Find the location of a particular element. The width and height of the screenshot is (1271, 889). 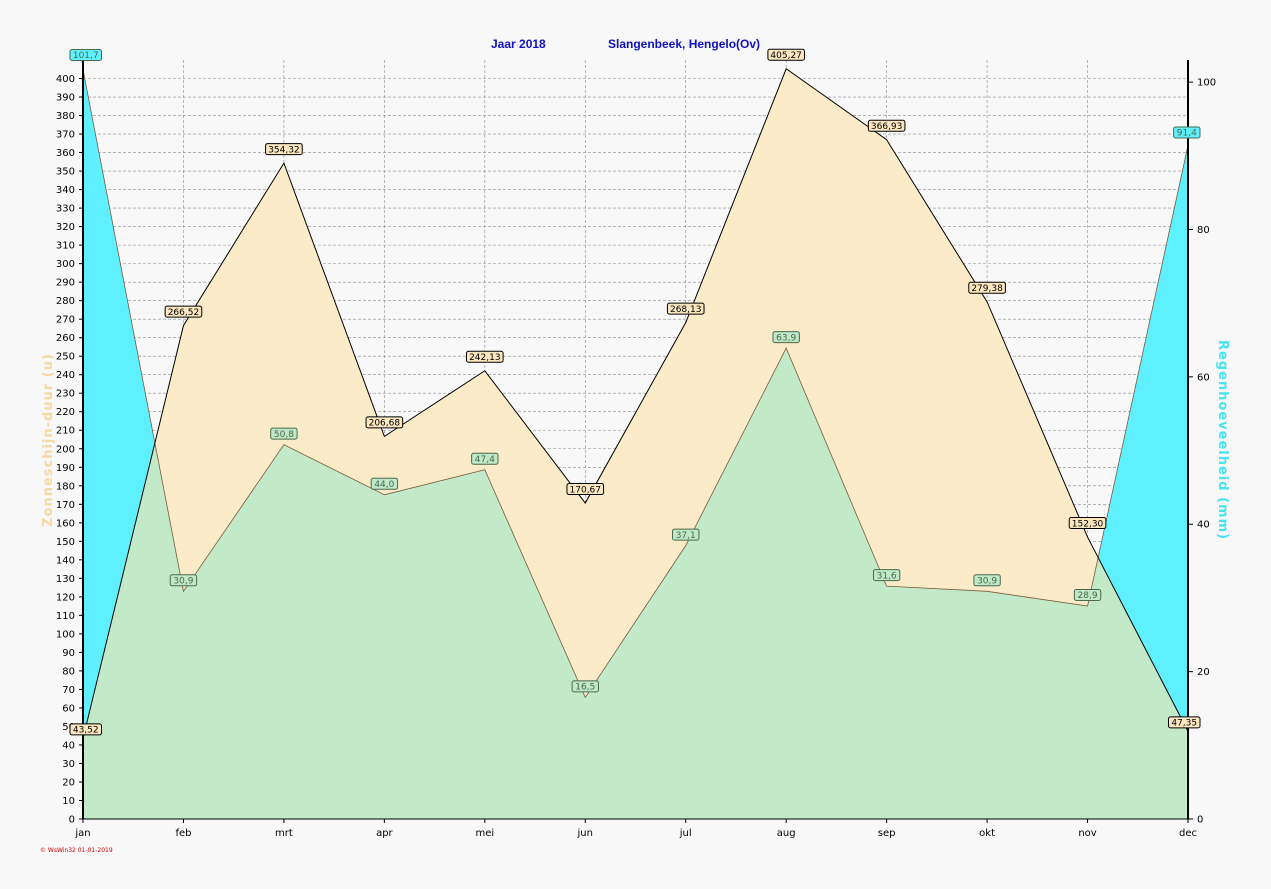

sunshine-label-text: 366,93 is located at coordinates (887, 127).